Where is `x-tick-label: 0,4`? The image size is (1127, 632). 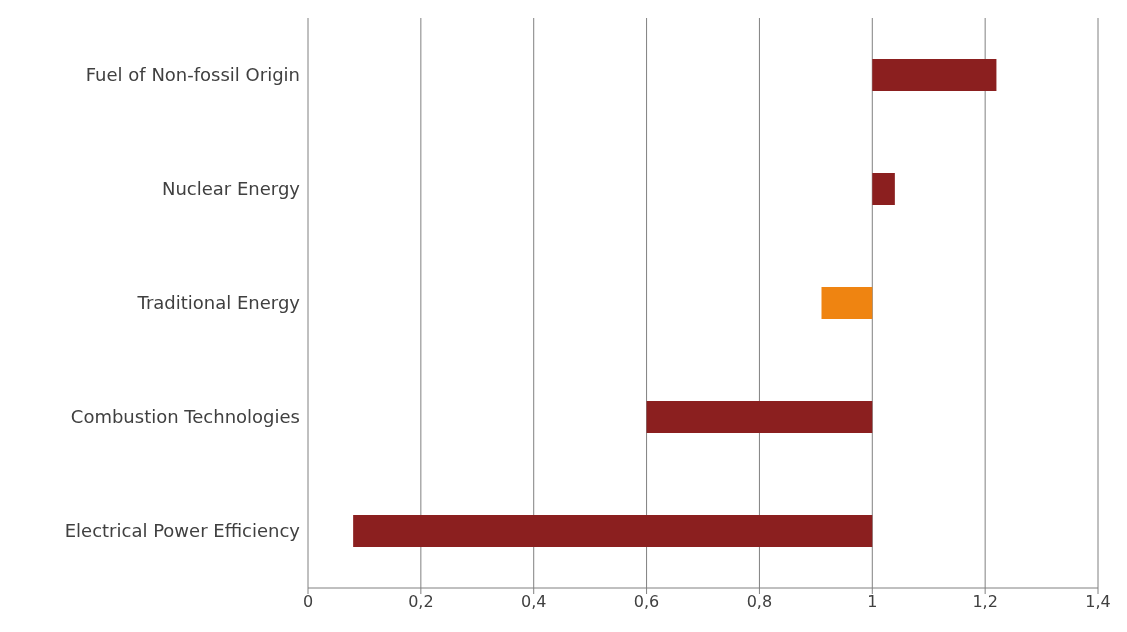
x-tick-label: 0,4 is located at coordinates (533, 602).